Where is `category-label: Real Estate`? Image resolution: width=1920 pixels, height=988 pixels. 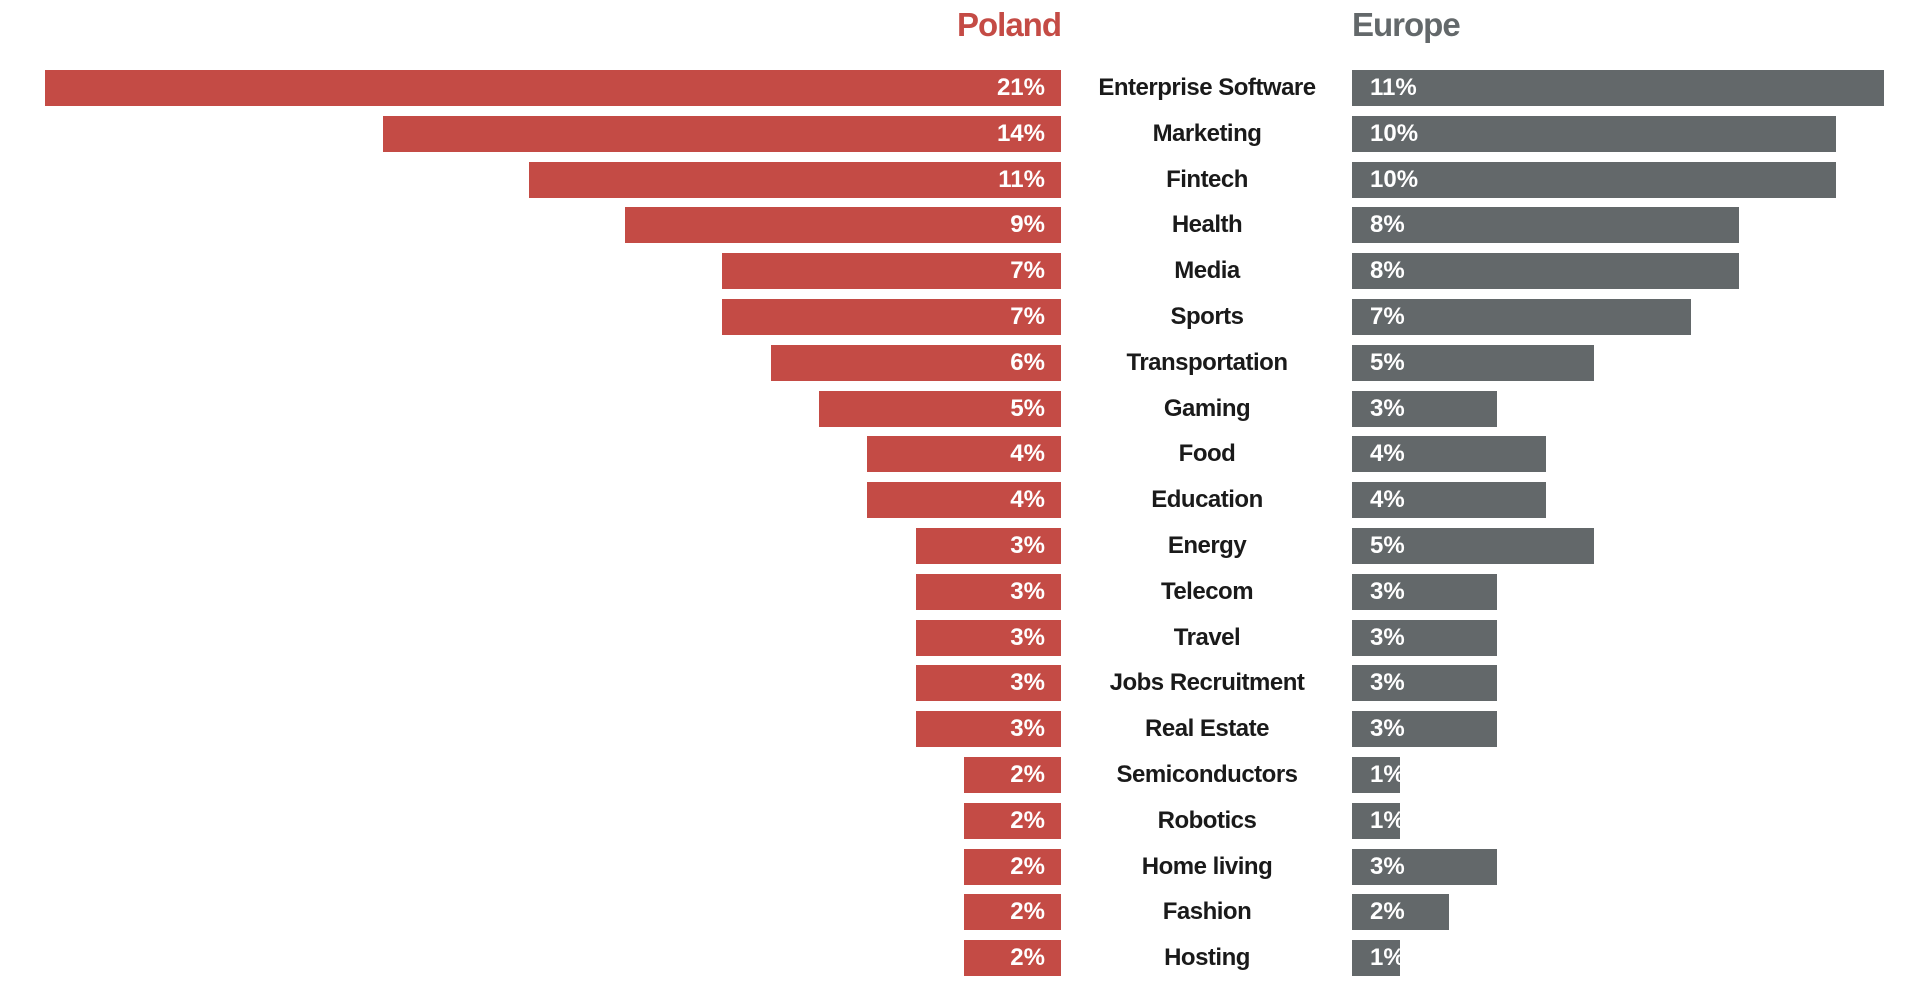 category-label: Real Estate is located at coordinates (1207, 729).